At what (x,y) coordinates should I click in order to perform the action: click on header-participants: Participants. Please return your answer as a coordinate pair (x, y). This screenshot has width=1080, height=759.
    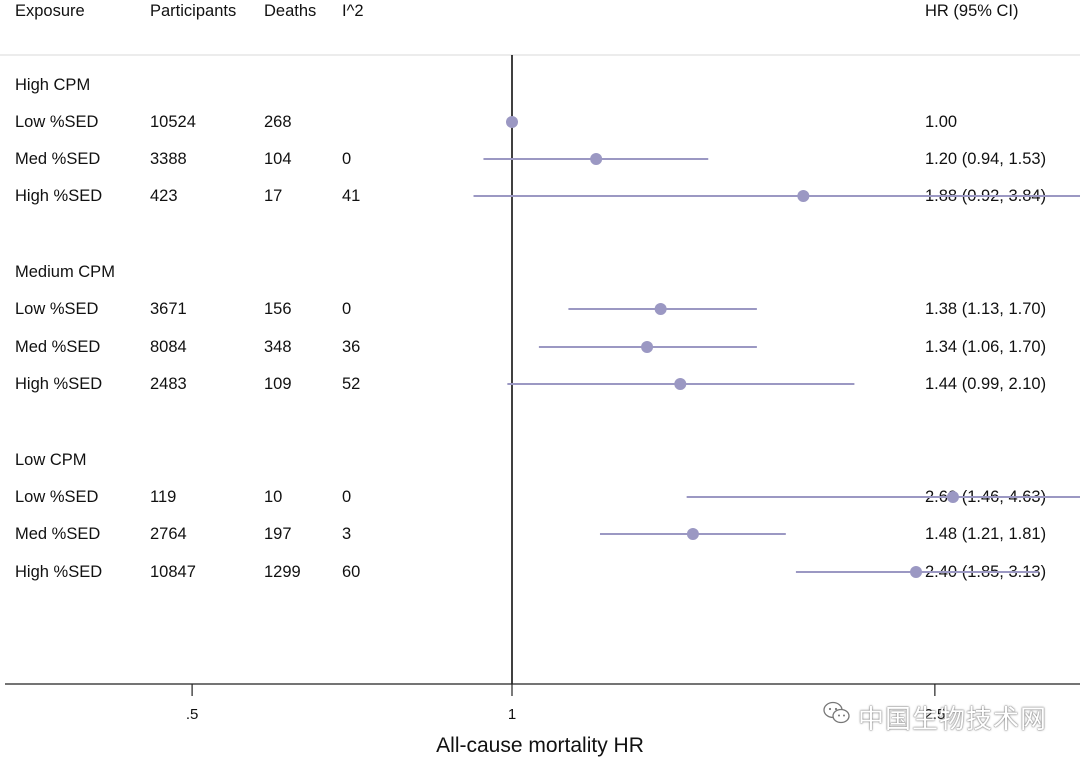
    Looking at the image, I should click on (193, 11).